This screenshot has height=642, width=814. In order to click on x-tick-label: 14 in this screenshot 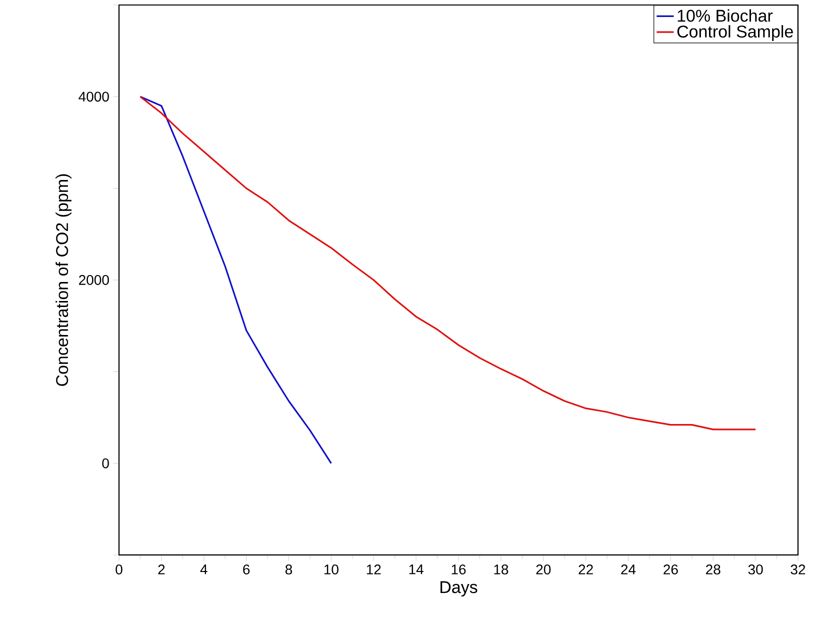, I will do `click(416, 569)`.